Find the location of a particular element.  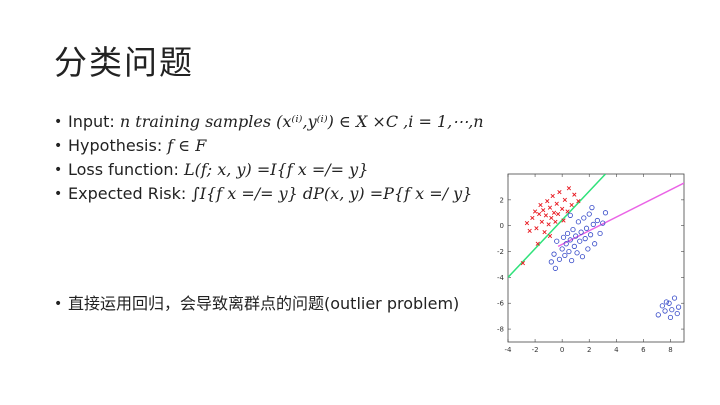

bullet-outlier-note: • 直接运用回归，会导致离群点的问题(outlier problem) is located at coordinates (281, 304).